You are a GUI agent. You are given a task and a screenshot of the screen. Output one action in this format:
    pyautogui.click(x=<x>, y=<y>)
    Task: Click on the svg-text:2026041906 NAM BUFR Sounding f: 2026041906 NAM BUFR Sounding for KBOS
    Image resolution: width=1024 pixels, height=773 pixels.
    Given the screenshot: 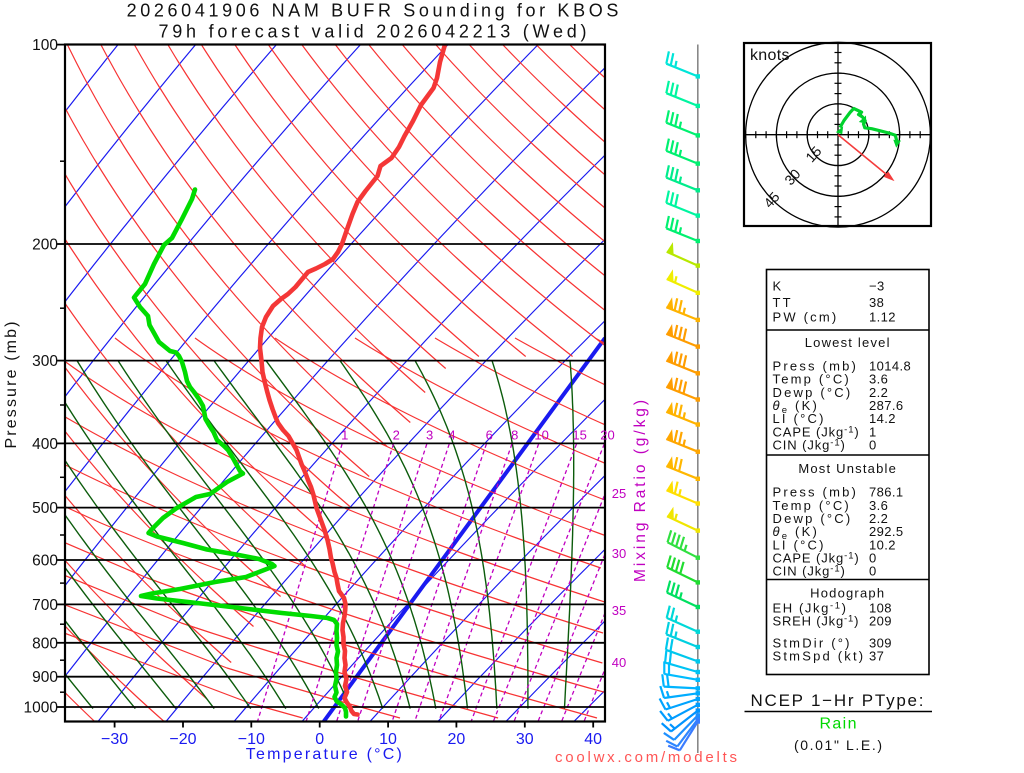 What is the action you would take?
    pyautogui.click(x=373, y=11)
    